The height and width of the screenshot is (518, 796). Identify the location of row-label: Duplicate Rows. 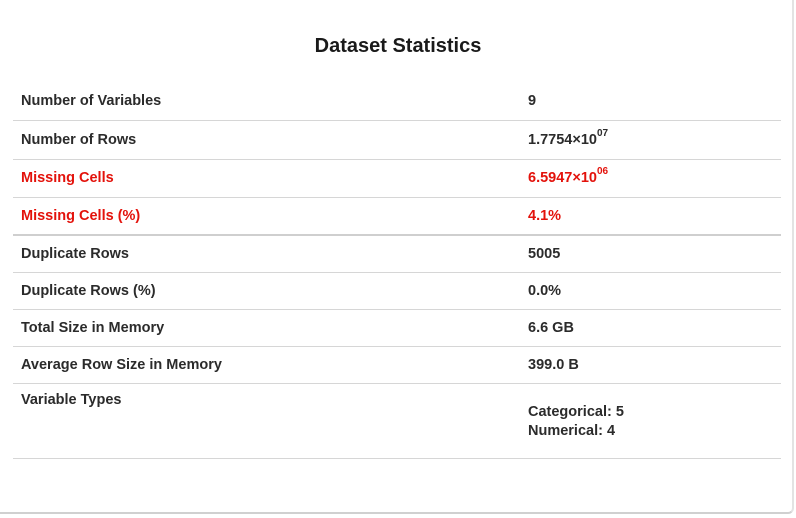
(266, 254).